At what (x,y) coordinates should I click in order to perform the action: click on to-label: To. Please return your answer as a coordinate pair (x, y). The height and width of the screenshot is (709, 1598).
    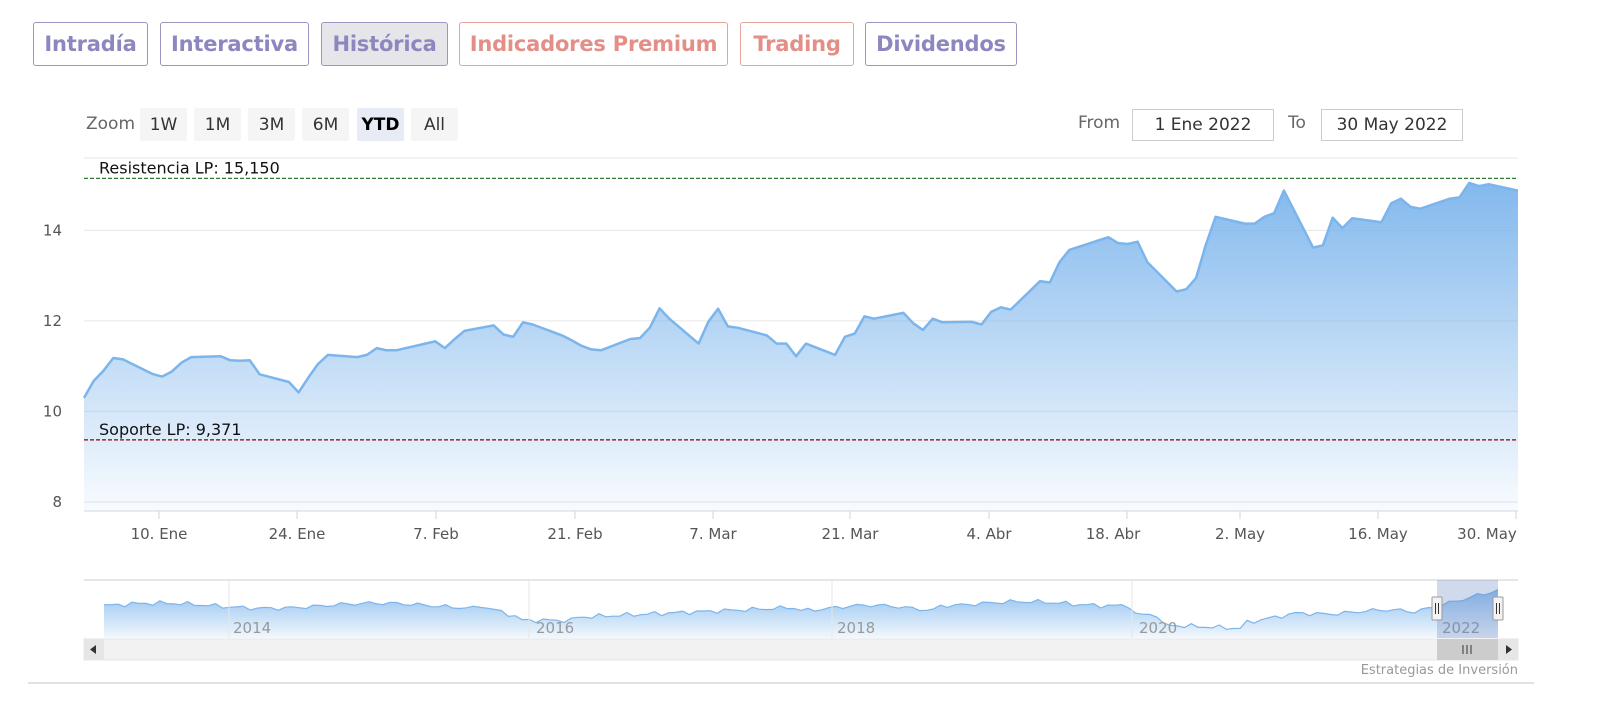
    Looking at the image, I should click on (1297, 123).